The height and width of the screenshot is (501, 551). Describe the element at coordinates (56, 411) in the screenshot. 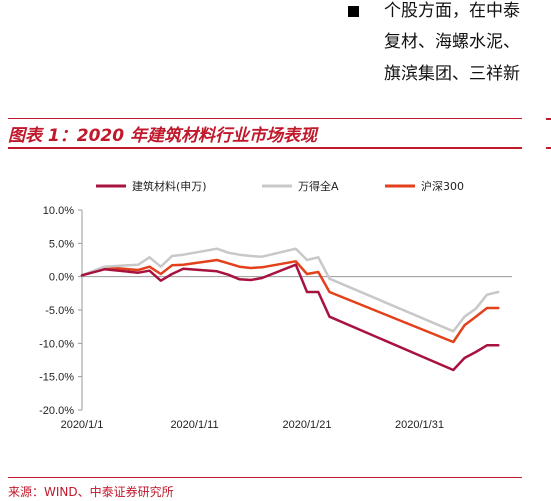

I see `y-tick-label: -20.0%` at that location.